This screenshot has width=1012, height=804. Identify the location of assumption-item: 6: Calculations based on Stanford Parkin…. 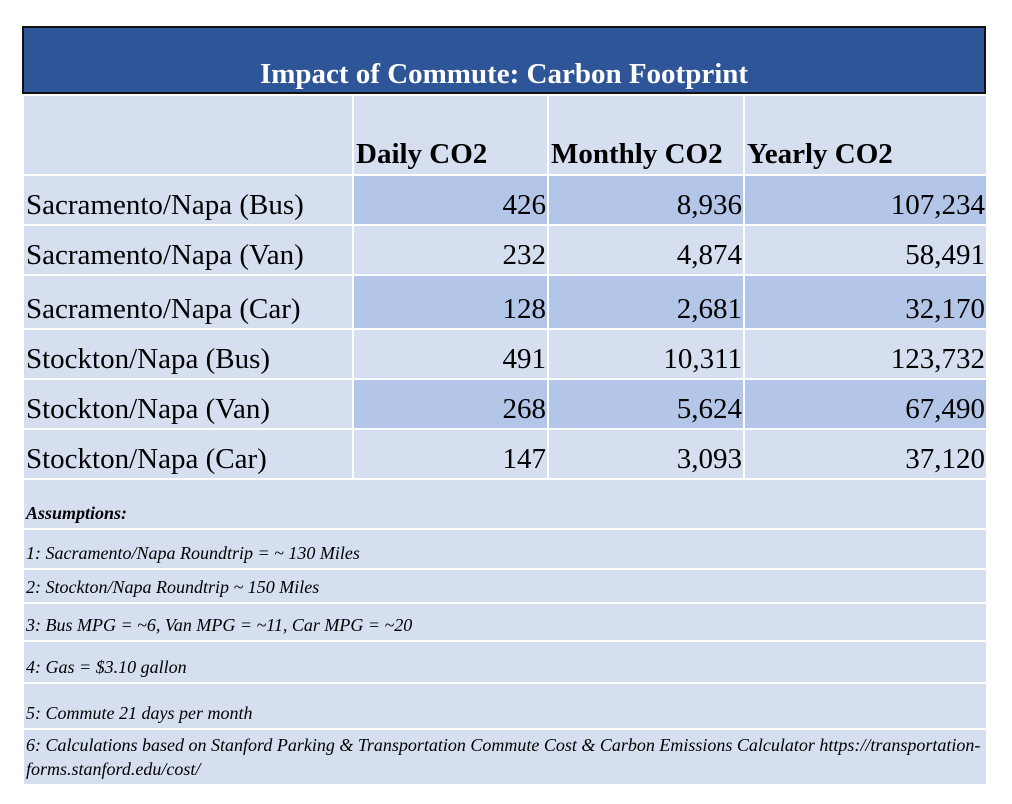
(505, 757).